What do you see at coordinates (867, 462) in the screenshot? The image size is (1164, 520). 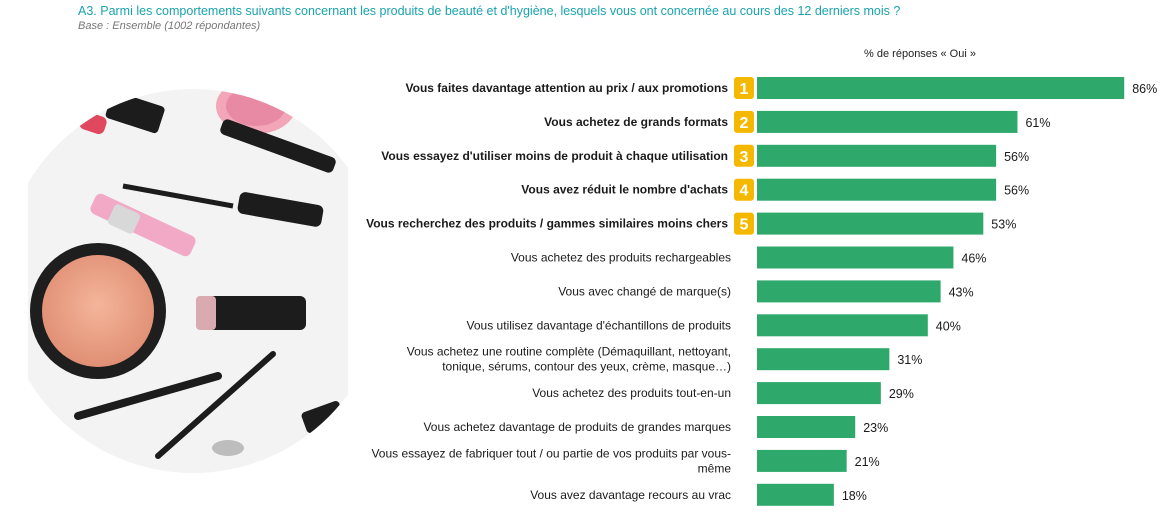 I see `value-label: 21%` at bounding box center [867, 462].